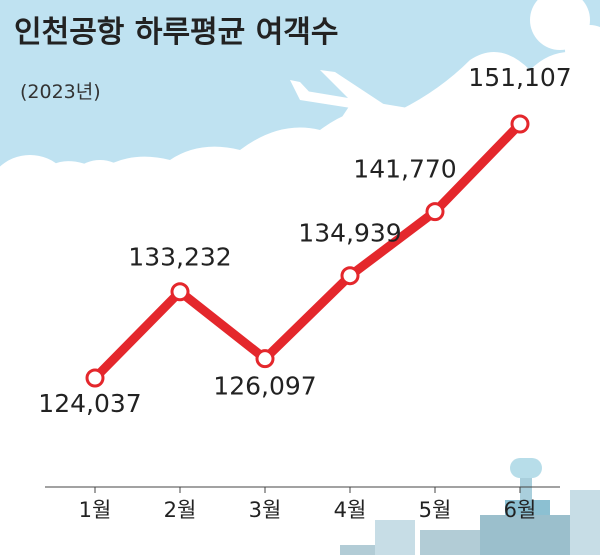  Describe the element at coordinates (302, 90) in the screenshot. I see `airplane-tail` at that location.